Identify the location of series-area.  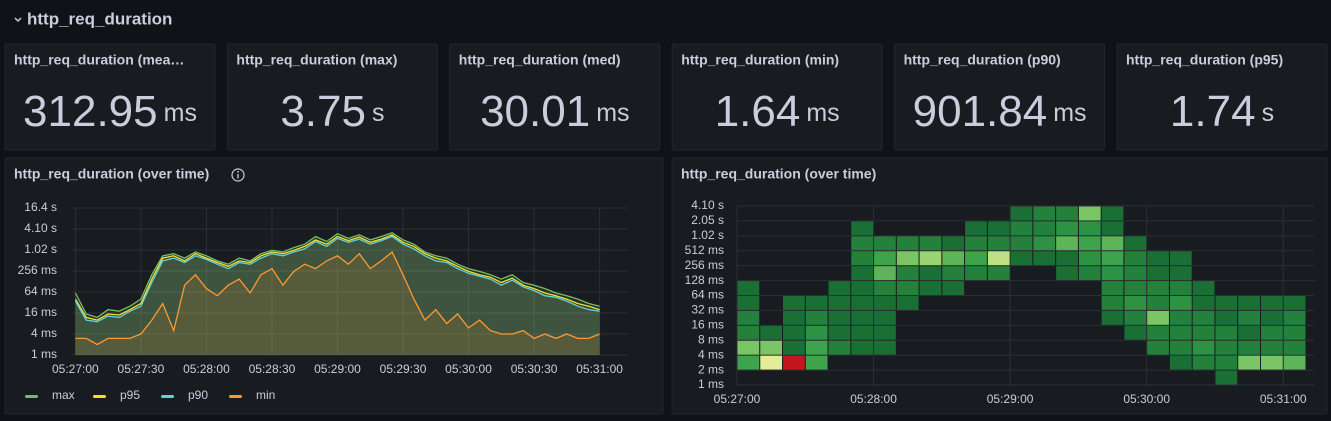
(337, 294).